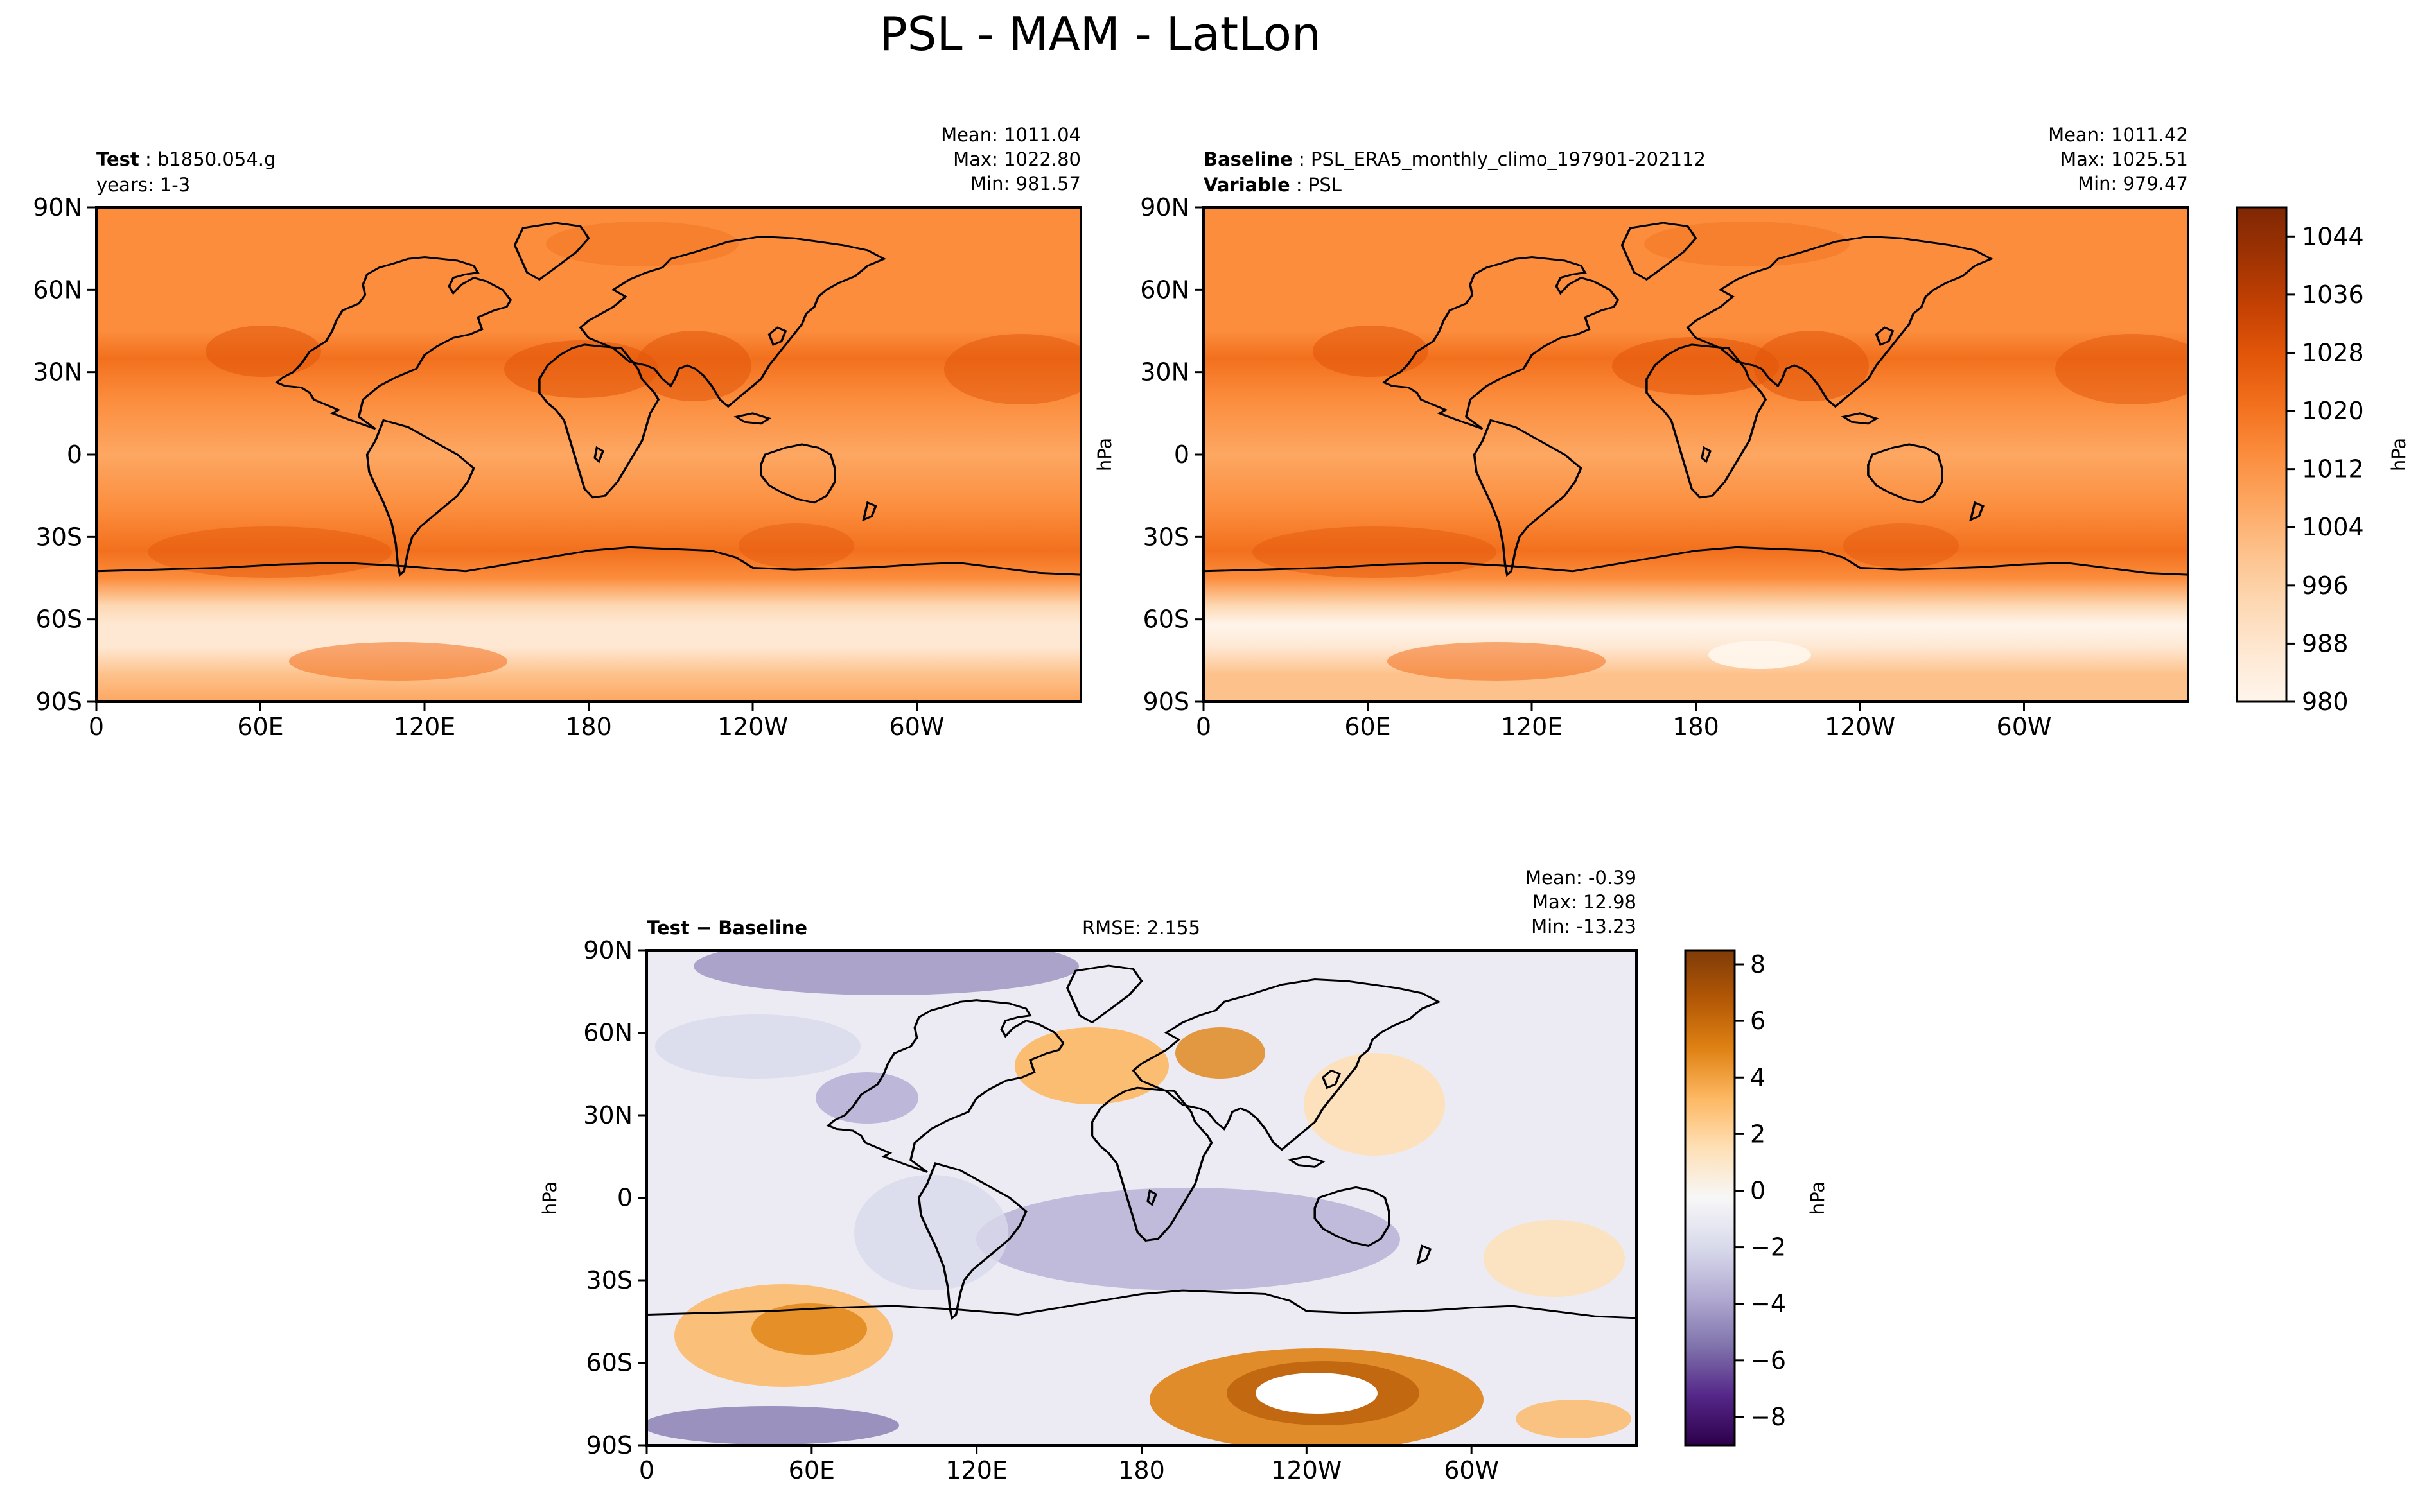  Describe the element at coordinates (609, 1363) in the screenshot. I see `difference-ytick-label: 60S` at that location.